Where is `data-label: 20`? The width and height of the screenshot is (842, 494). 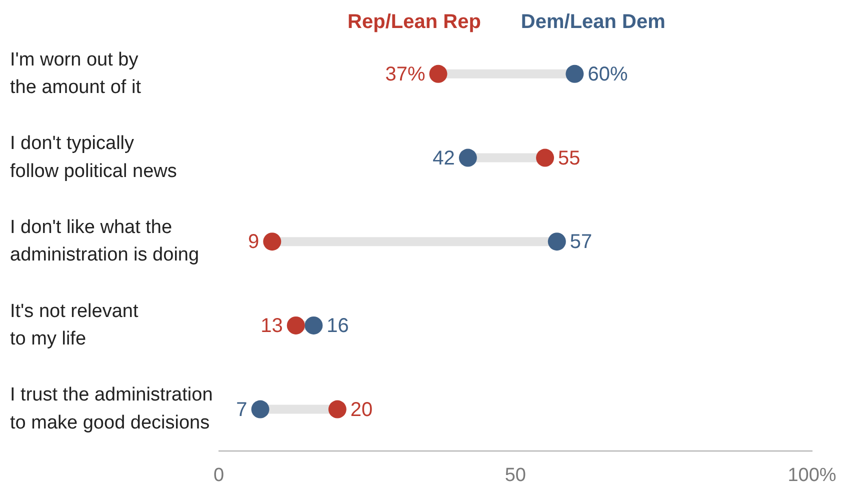 data-label: 20 is located at coordinates (361, 409).